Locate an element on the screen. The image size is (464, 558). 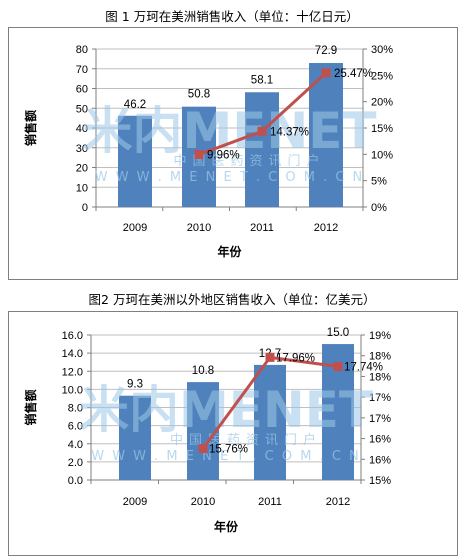
chart-1-title: 图 1 万珂在美洲销售收入（单位：十亿日元） is located at coordinates (232, 16).